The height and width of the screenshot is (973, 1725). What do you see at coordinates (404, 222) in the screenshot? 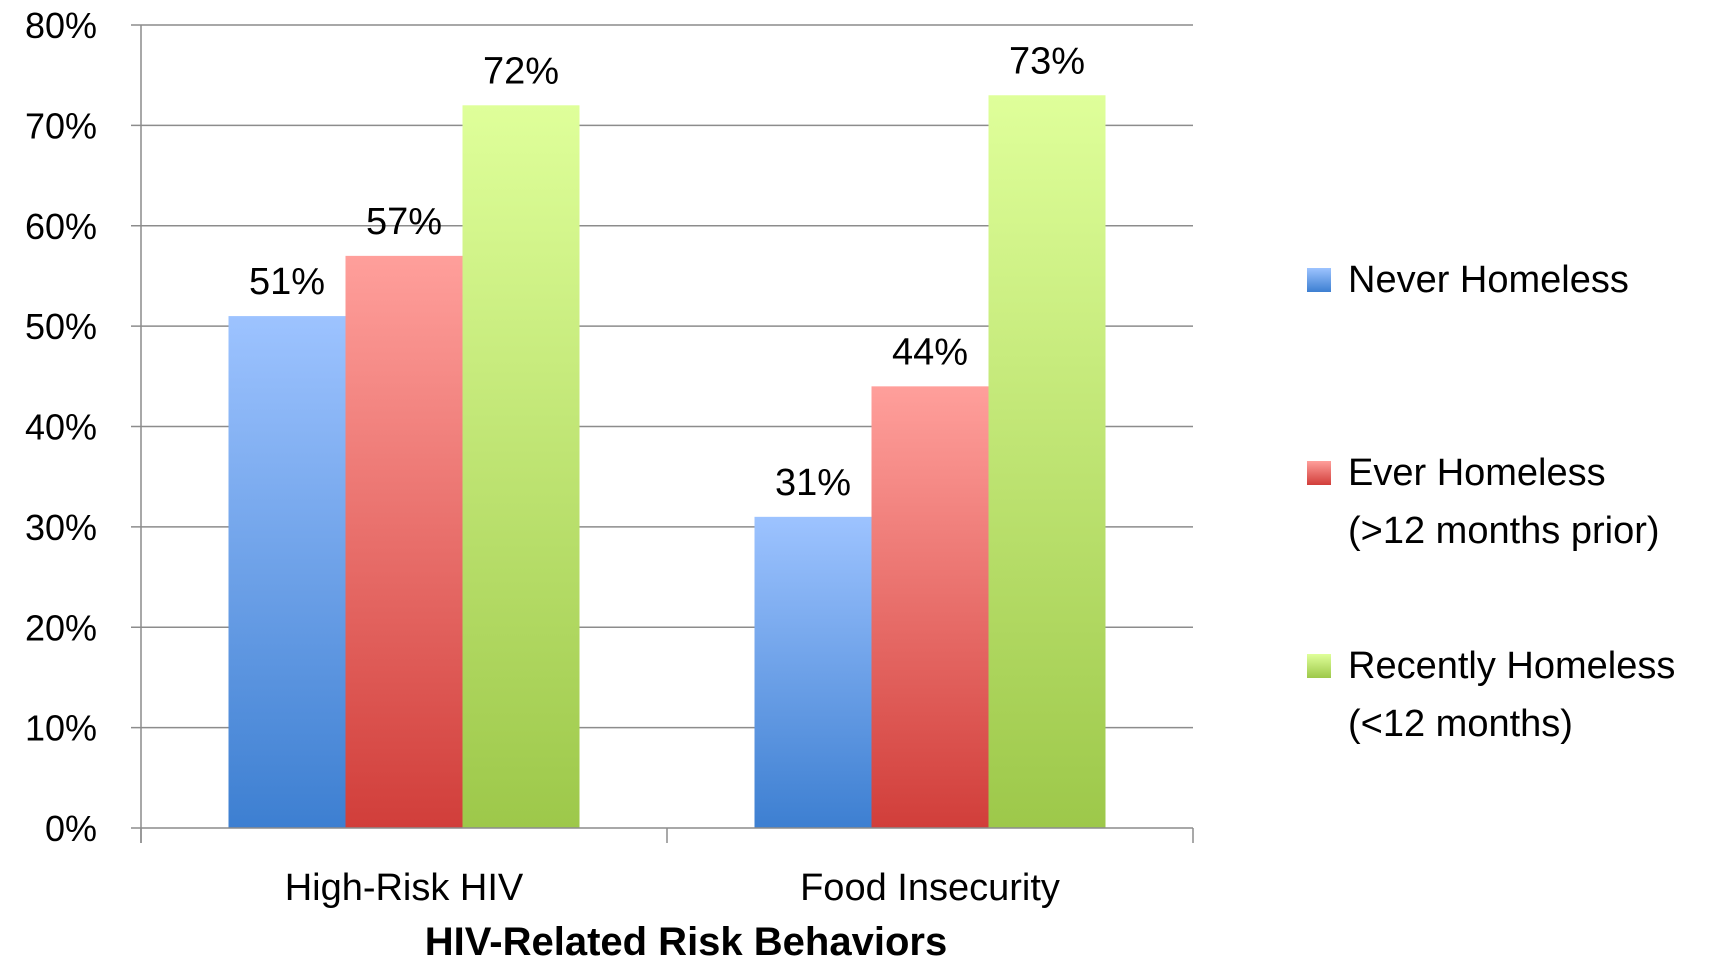
I see `data-label: 57%` at bounding box center [404, 222].